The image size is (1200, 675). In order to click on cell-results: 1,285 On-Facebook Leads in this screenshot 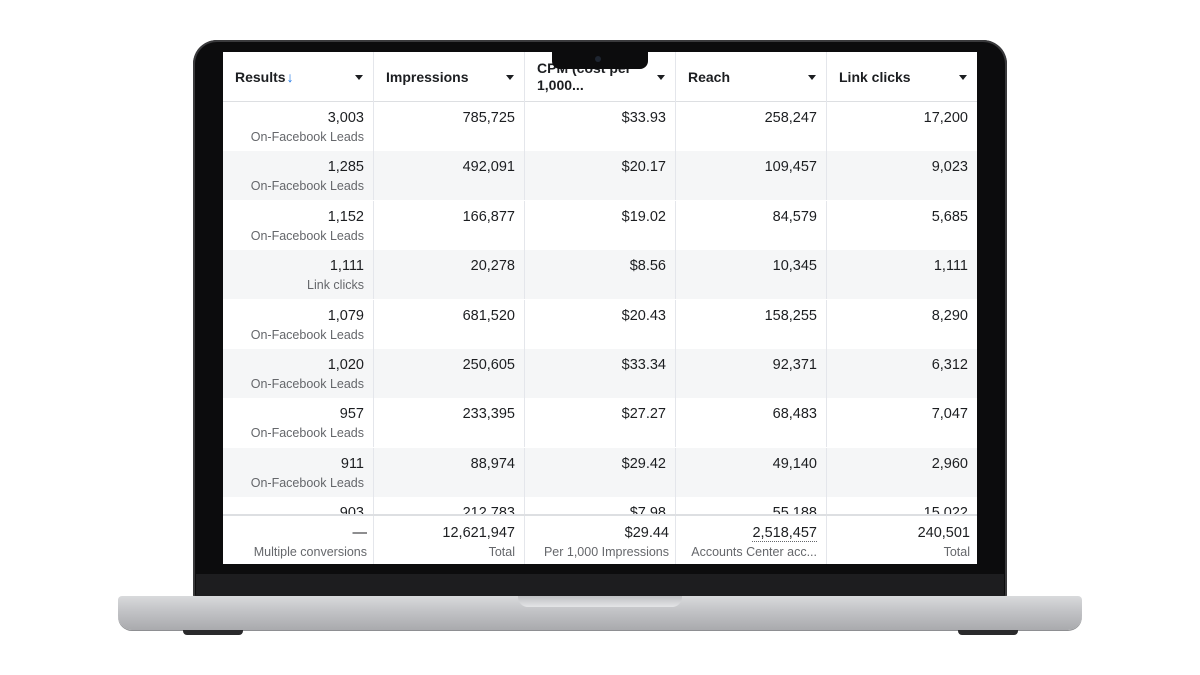, I will do `click(298, 176)`.